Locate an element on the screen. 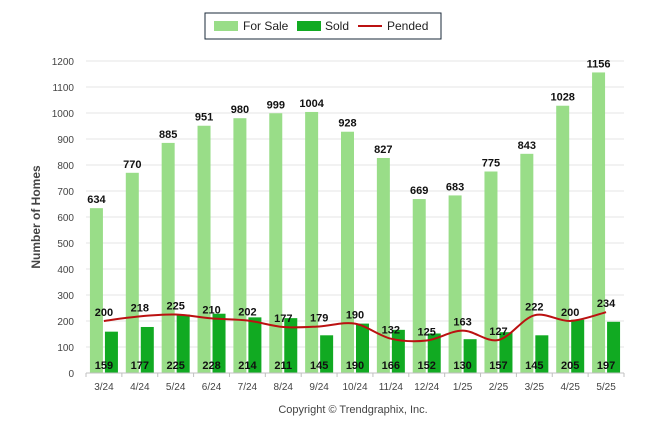 This screenshot has width=646, height=434. legend: For Sale Sold Pended is located at coordinates (323, 26).